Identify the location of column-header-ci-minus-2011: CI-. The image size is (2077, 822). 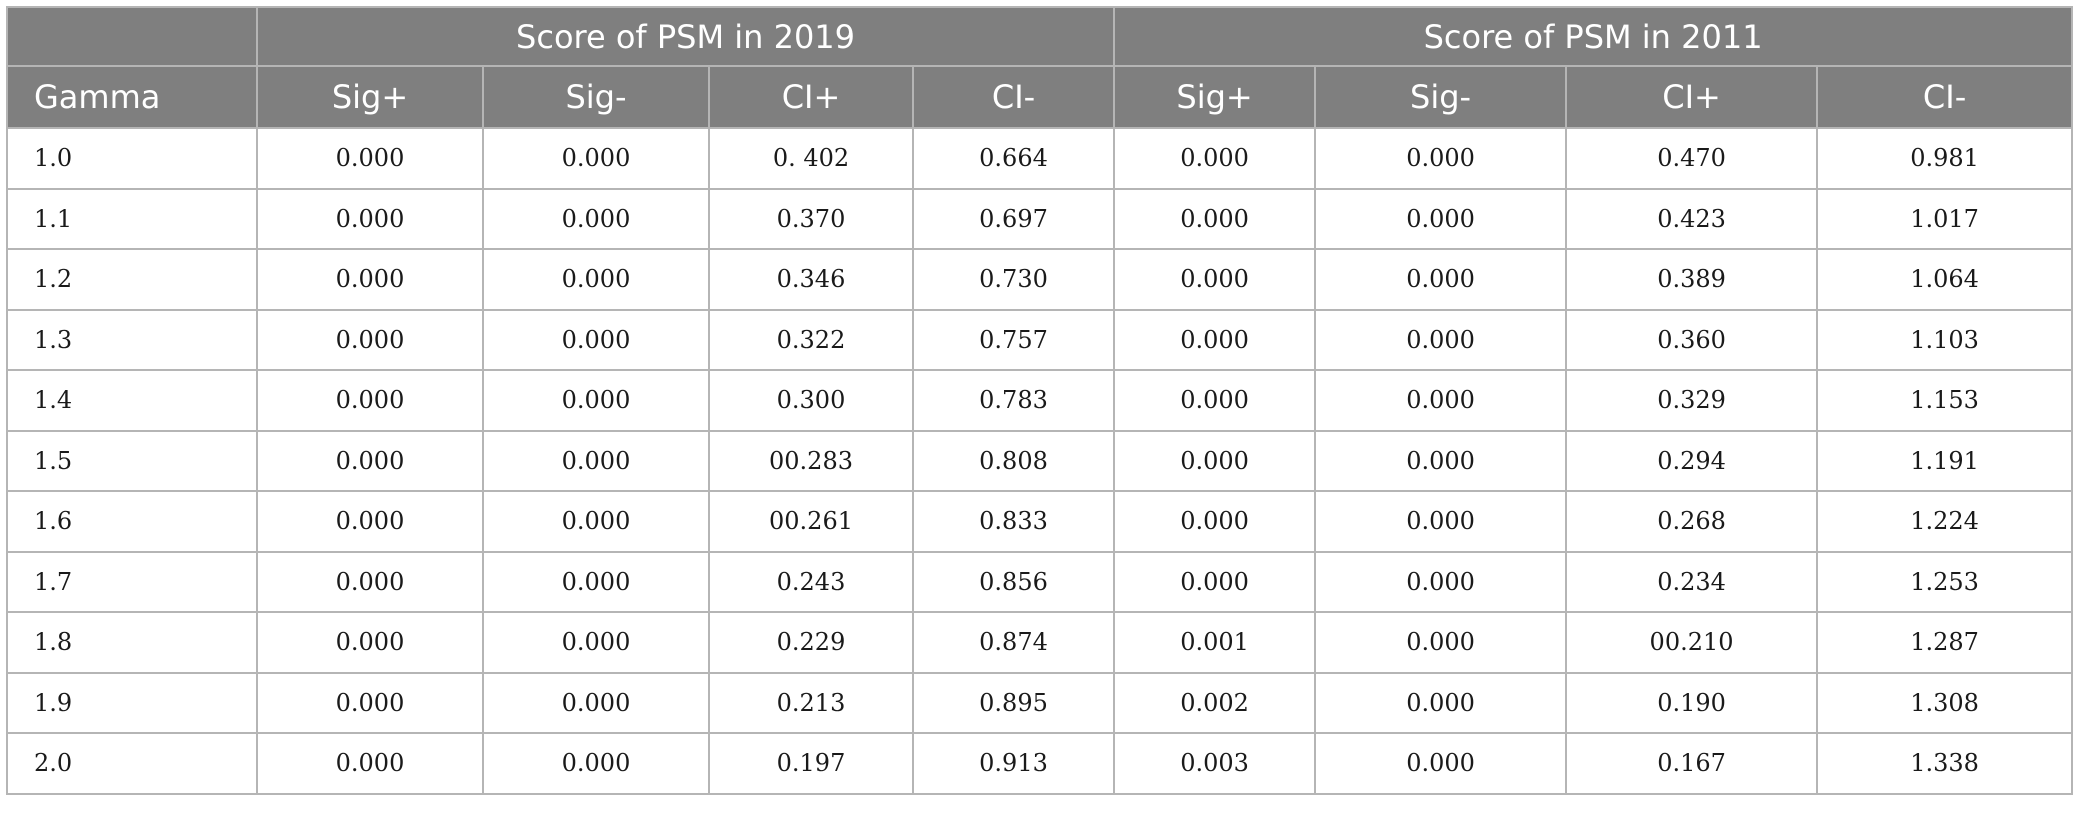
(1945, 97).